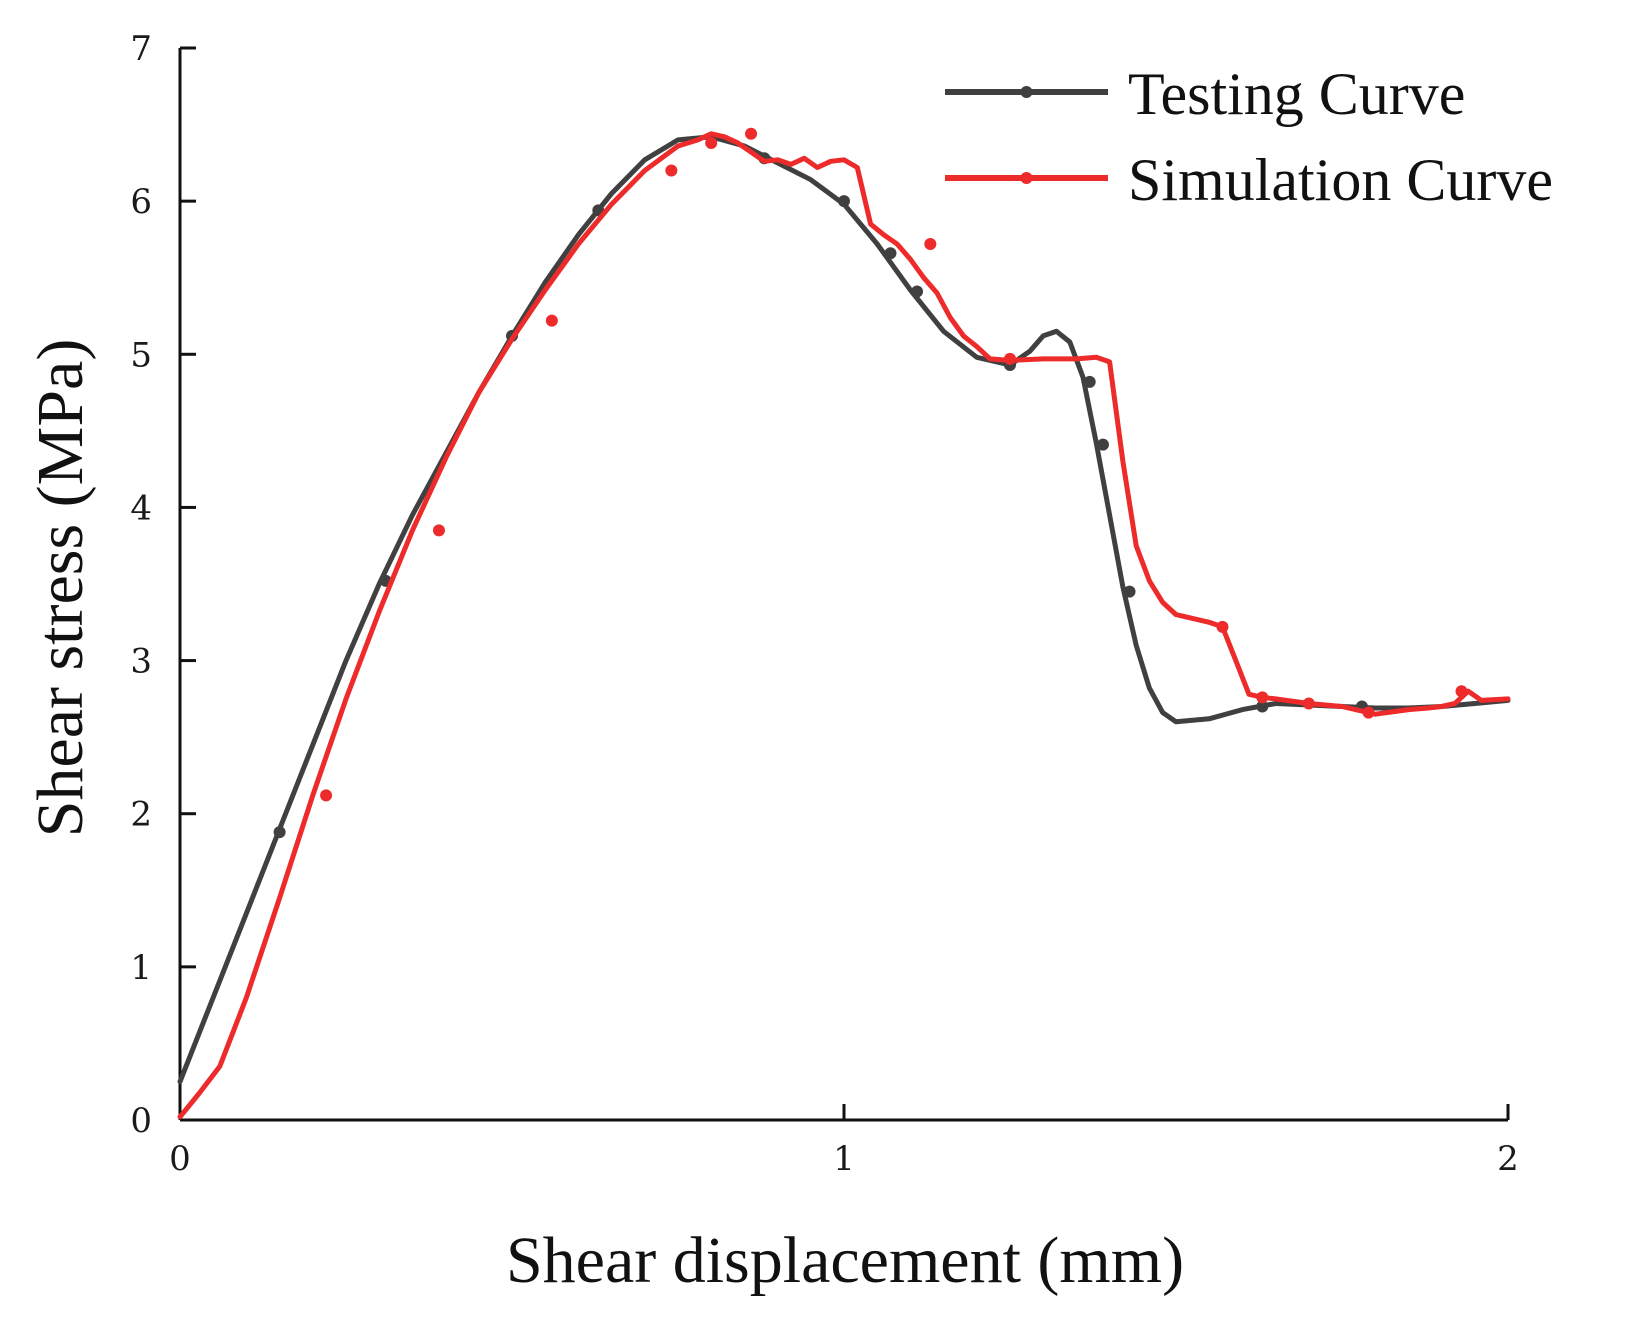  I want to click on y-tick-label: 6, so click(141, 202).